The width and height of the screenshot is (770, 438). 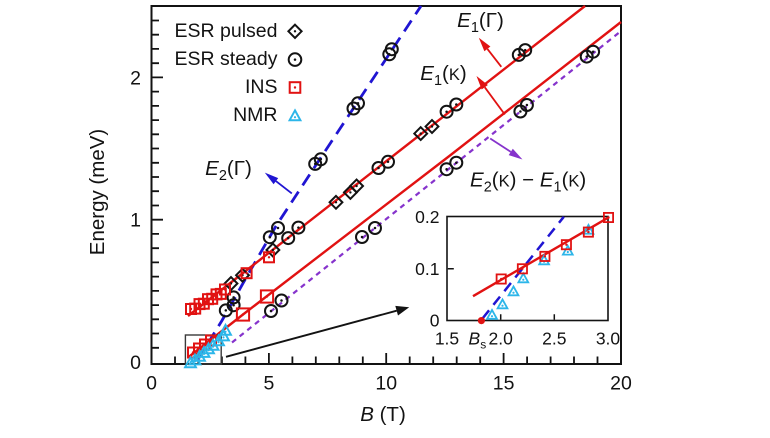 I want to click on svg-text: B (T), so click(x=383, y=414).